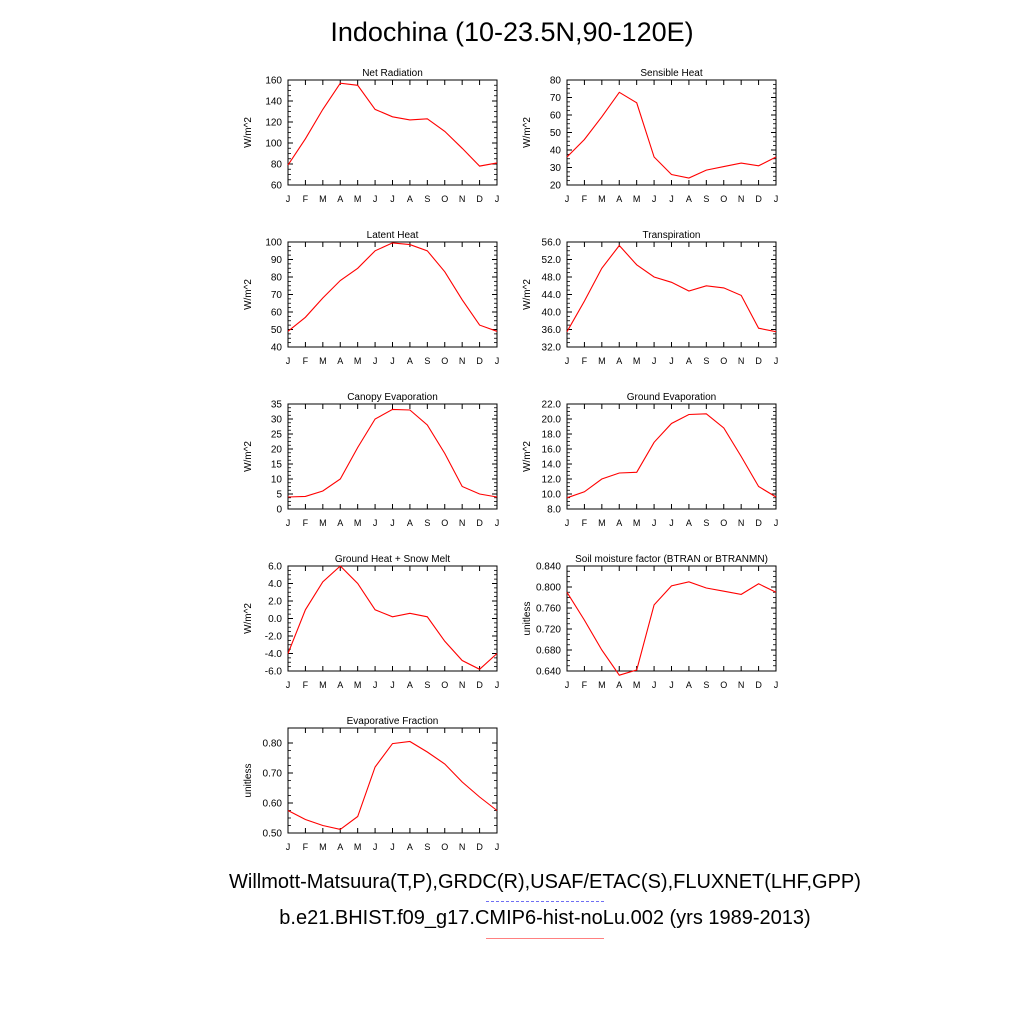 The width and height of the screenshot is (1024, 1024). I want to click on y-tick-label: 56.0, so click(552, 243).